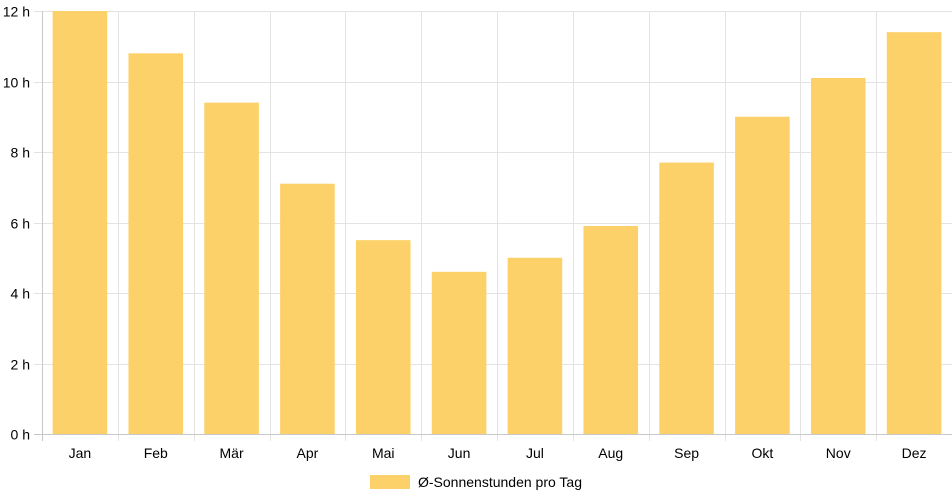 This screenshot has height=500, width=952. What do you see at coordinates (762, 275) in the screenshot?
I see `bar-okt` at bounding box center [762, 275].